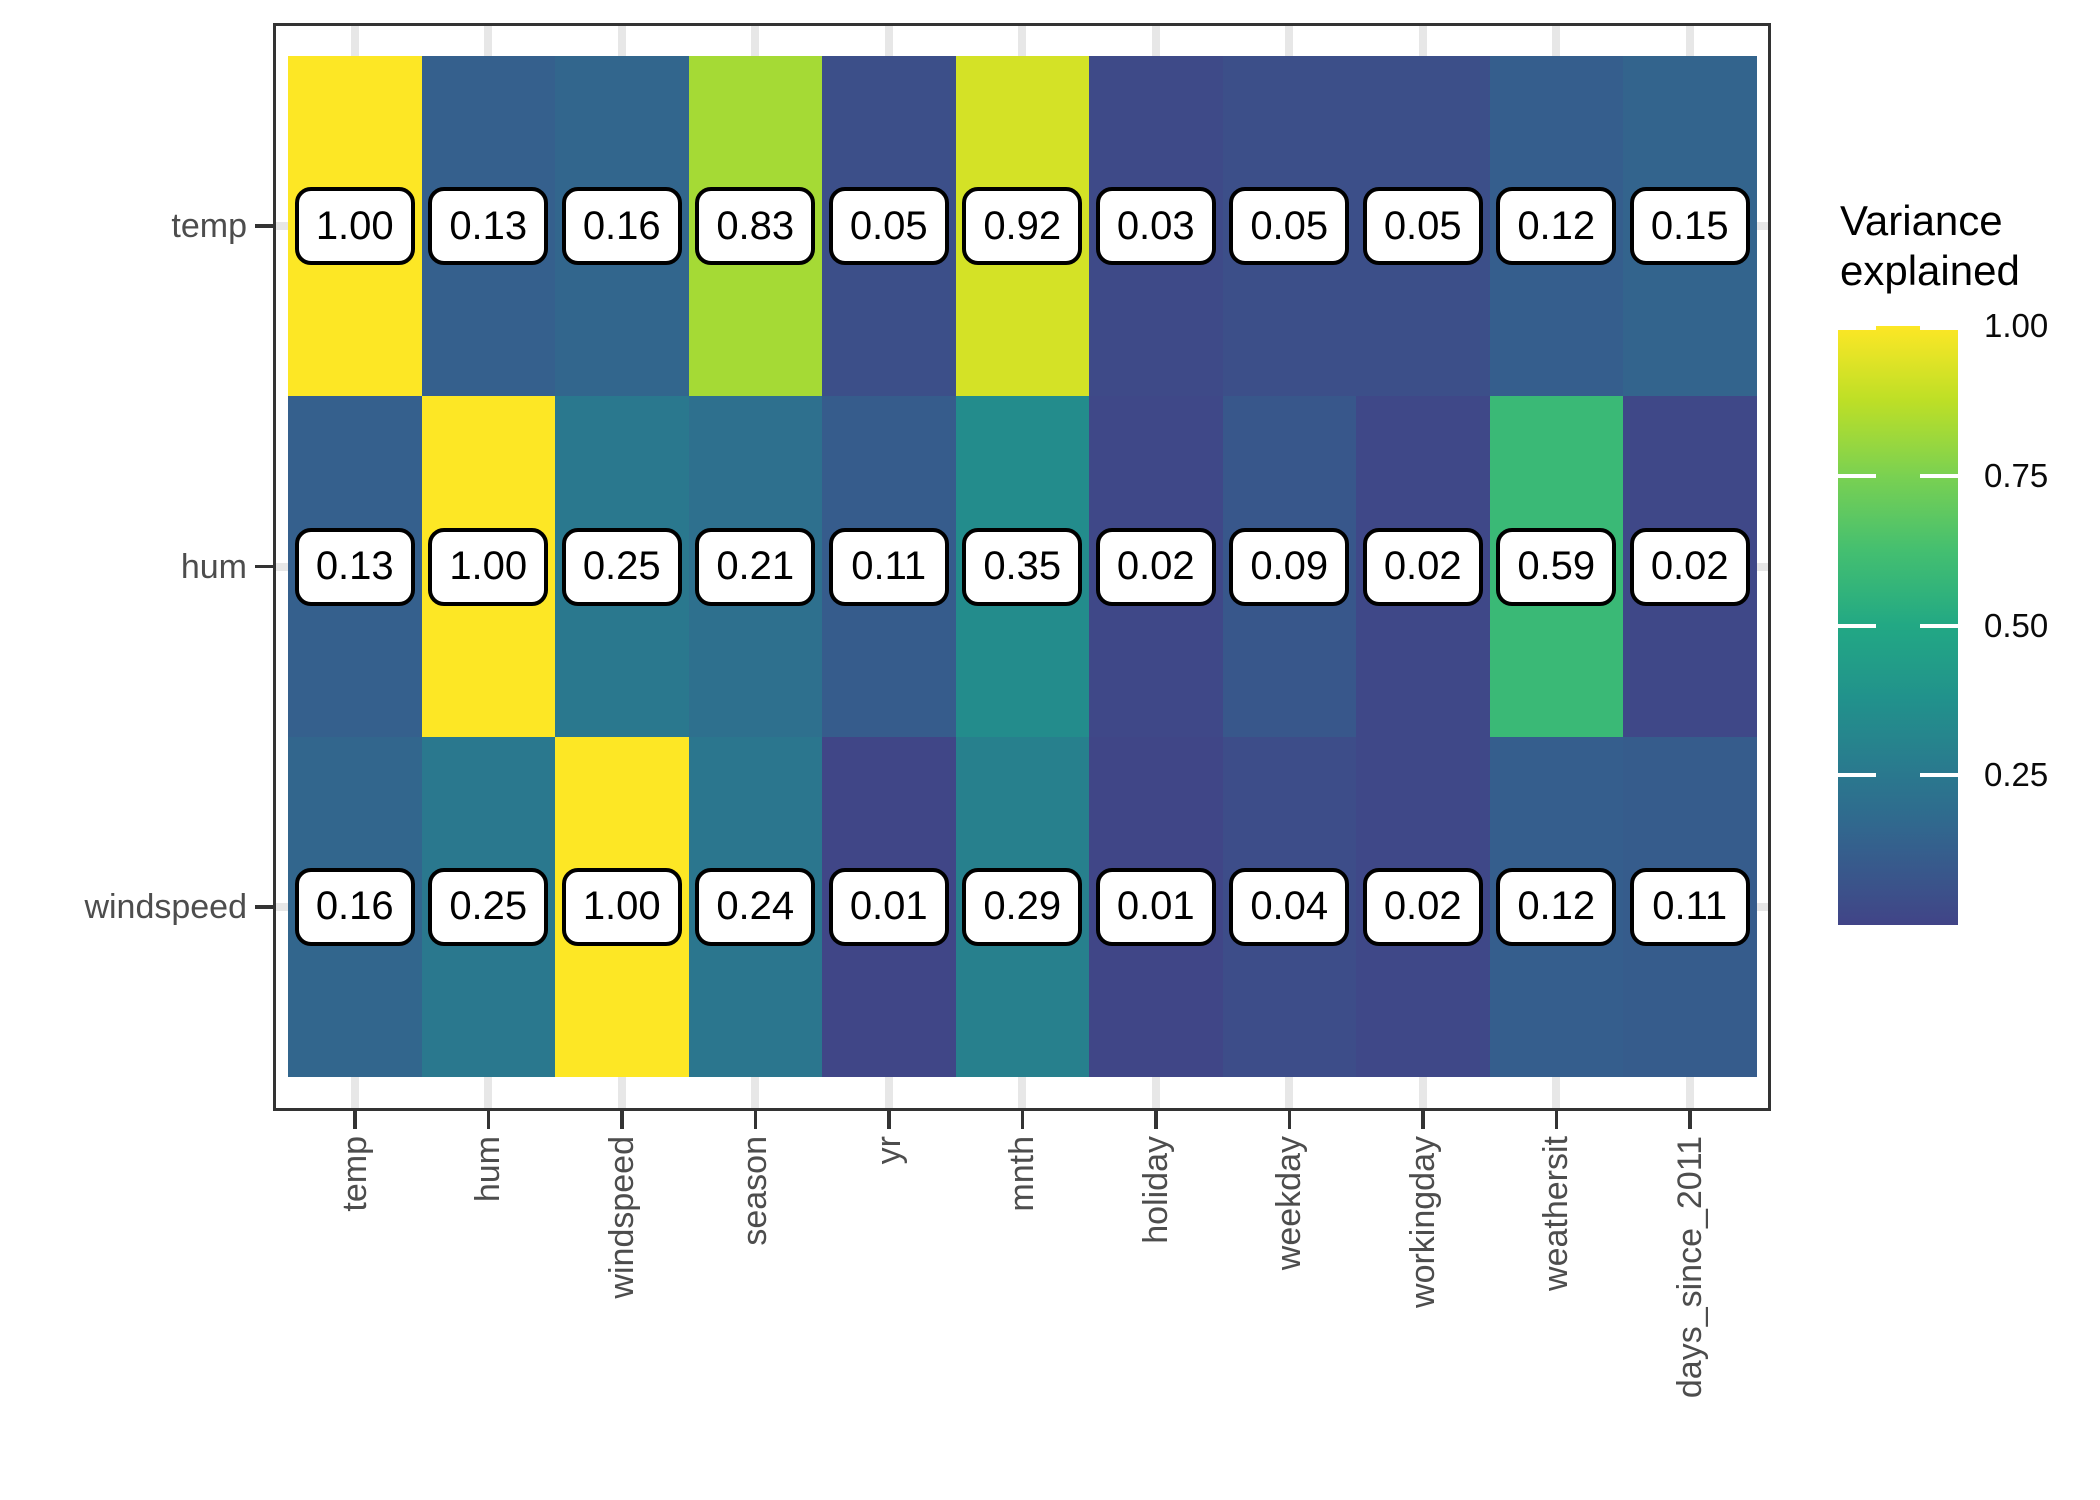  I want to click on x-axis-label: workingday, so click(1422, 1222).